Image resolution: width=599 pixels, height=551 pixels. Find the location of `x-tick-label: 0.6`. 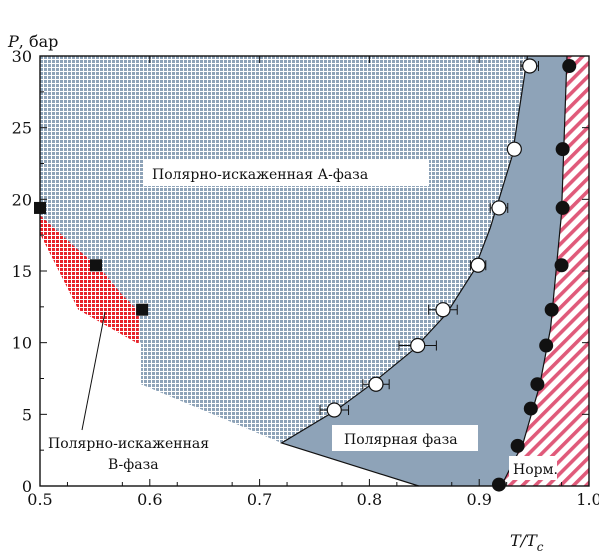

x-tick-label: 0.6 is located at coordinates (149, 499).